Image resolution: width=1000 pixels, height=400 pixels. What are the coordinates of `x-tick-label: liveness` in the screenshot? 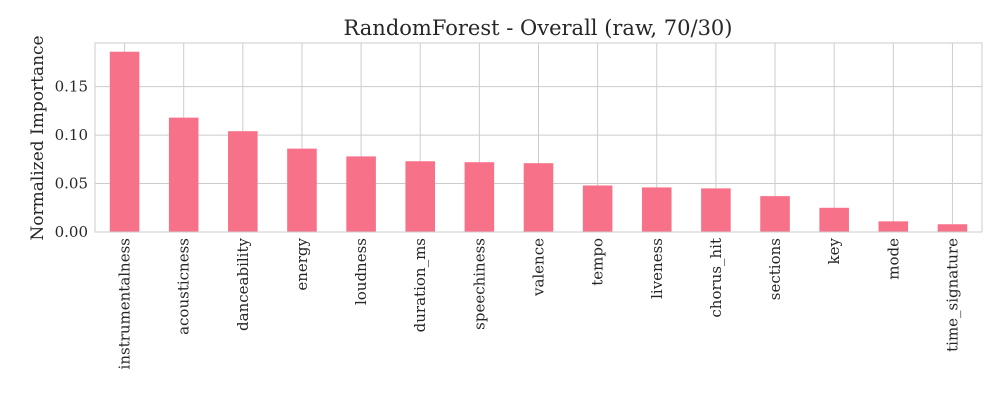 It's located at (657, 268).